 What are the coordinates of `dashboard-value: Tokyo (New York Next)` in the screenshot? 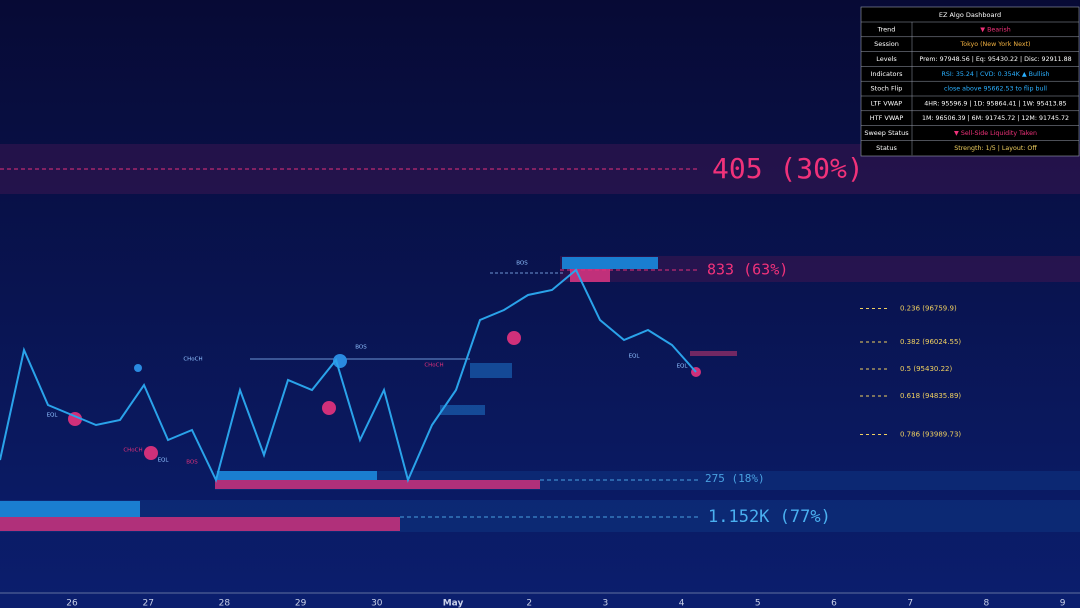 It's located at (994, 44).